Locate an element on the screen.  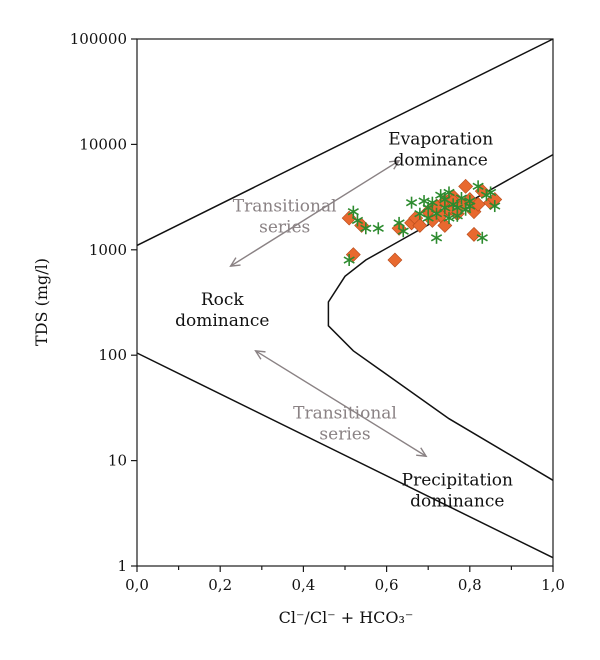
evaporation-label: Evaporation dominance is located at coordinates (440, 149).